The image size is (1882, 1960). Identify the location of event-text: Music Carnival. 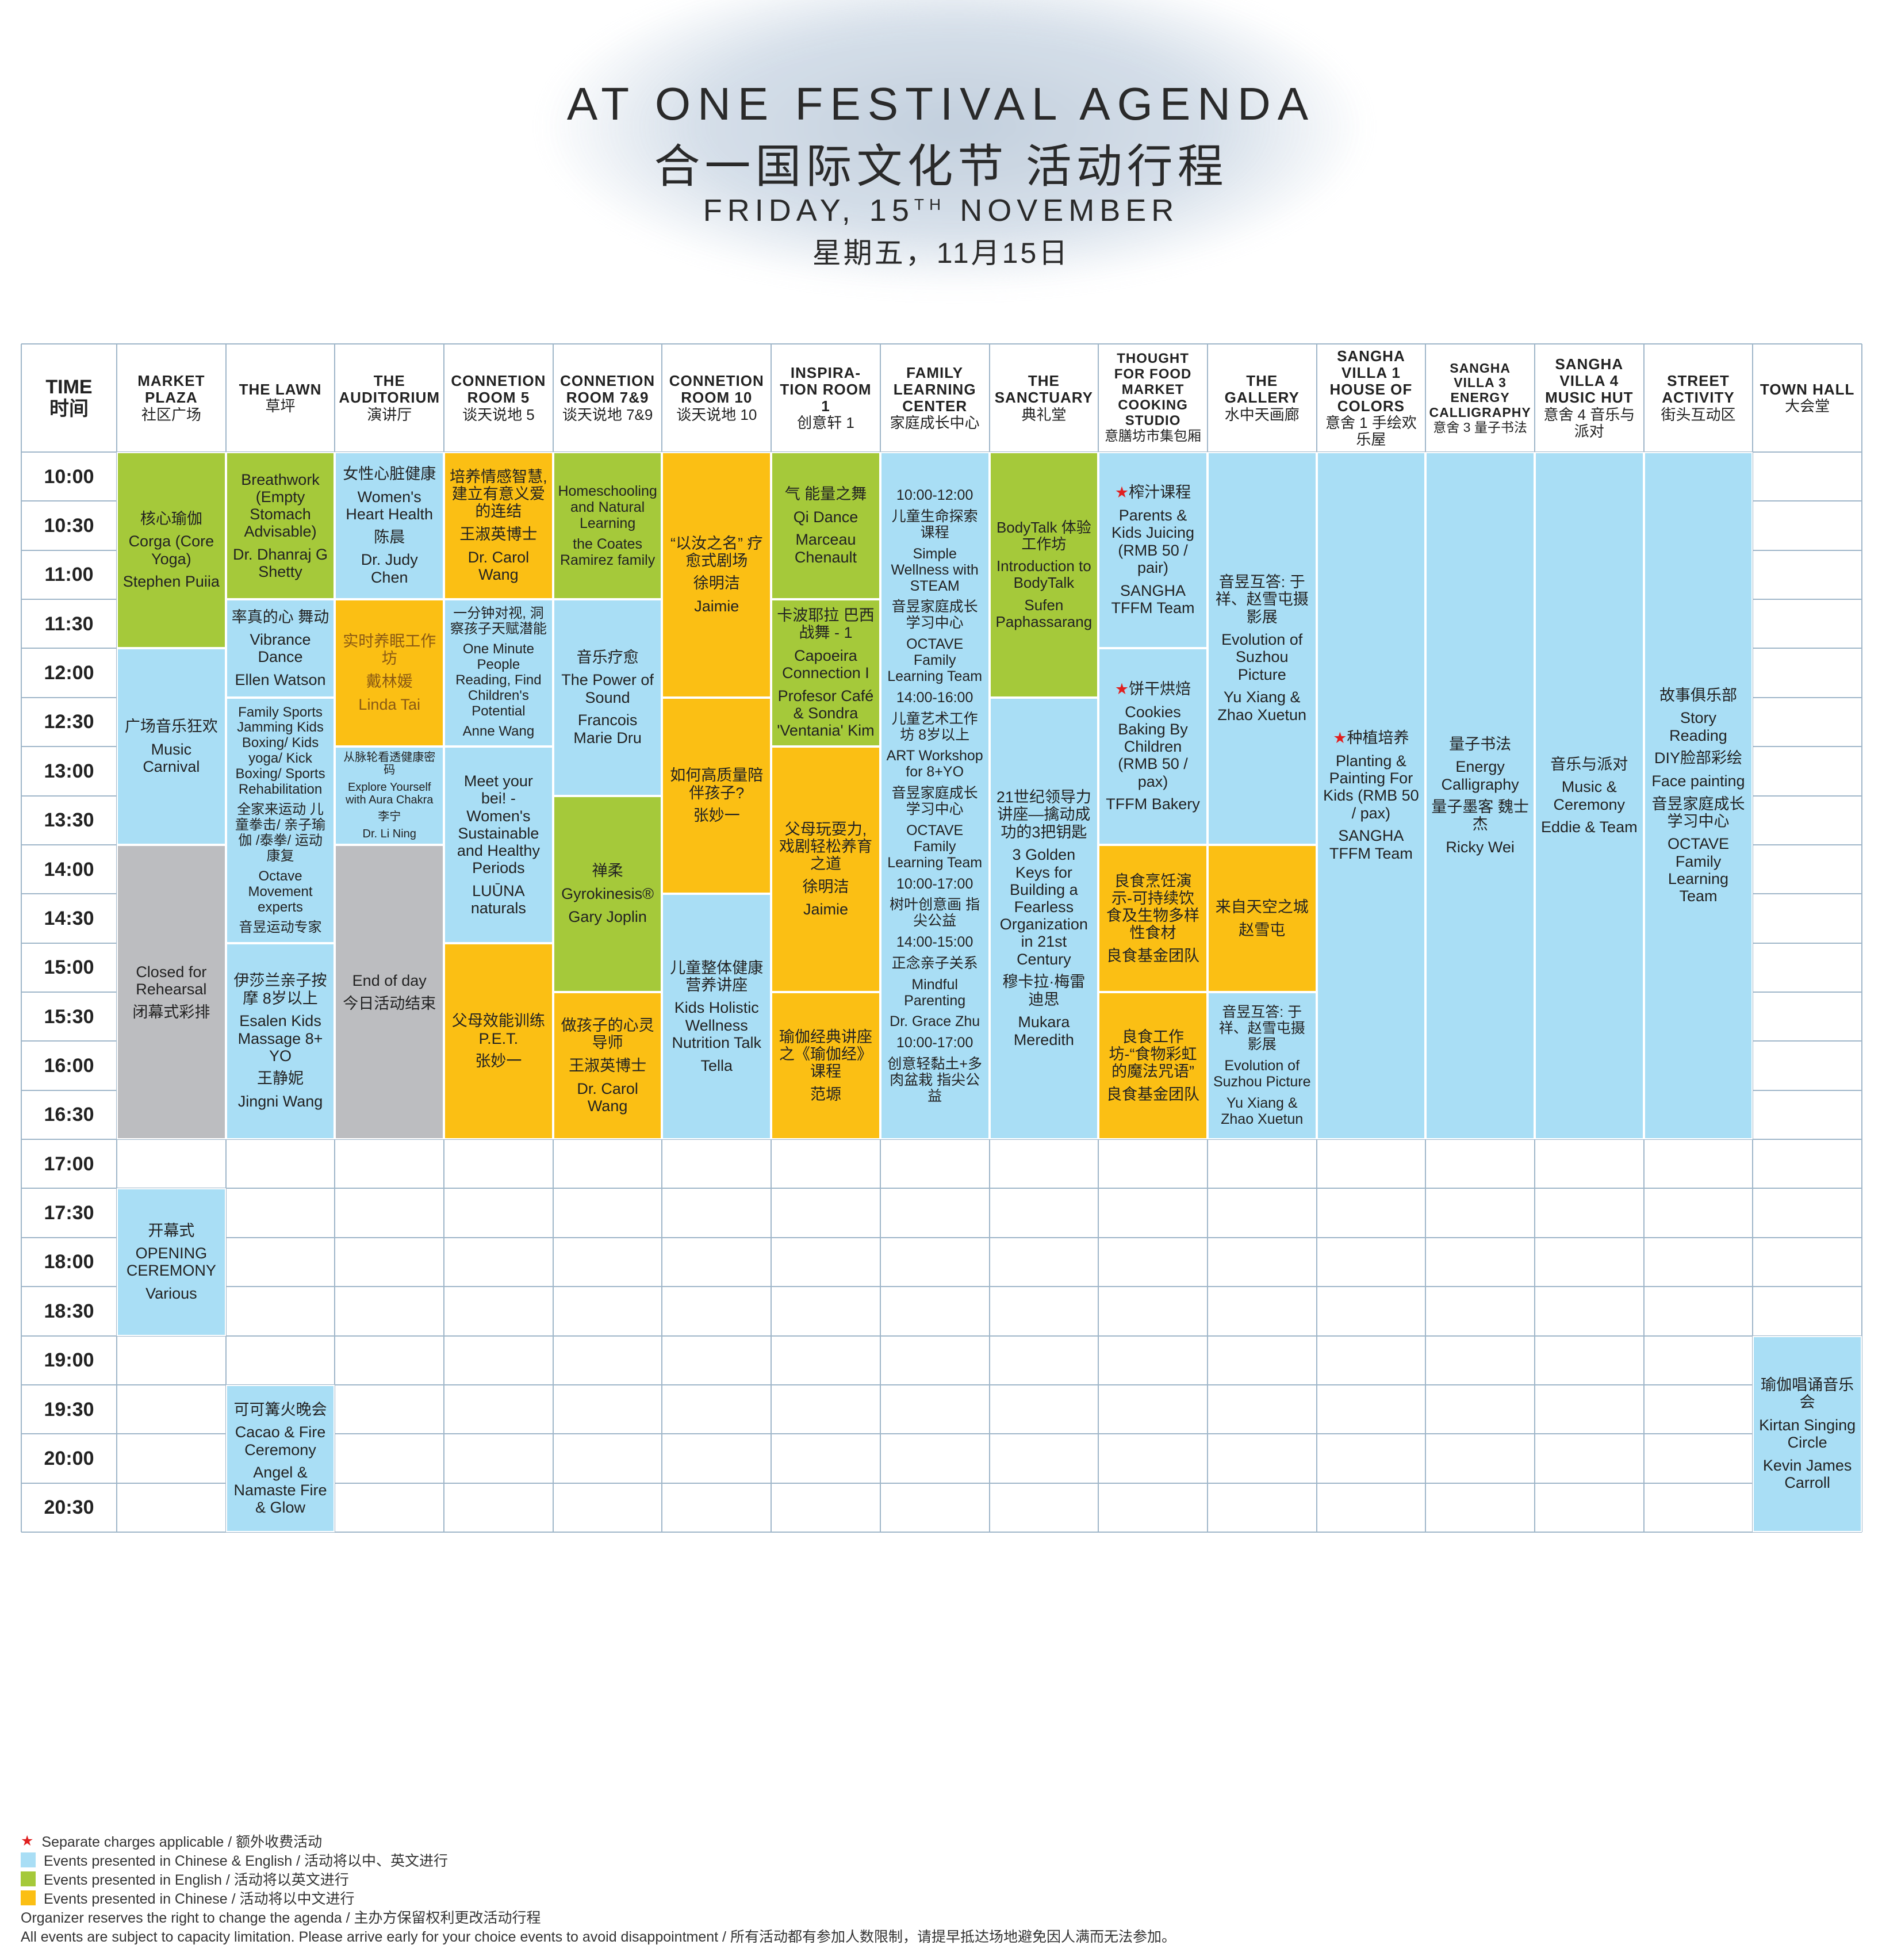
(171, 758).